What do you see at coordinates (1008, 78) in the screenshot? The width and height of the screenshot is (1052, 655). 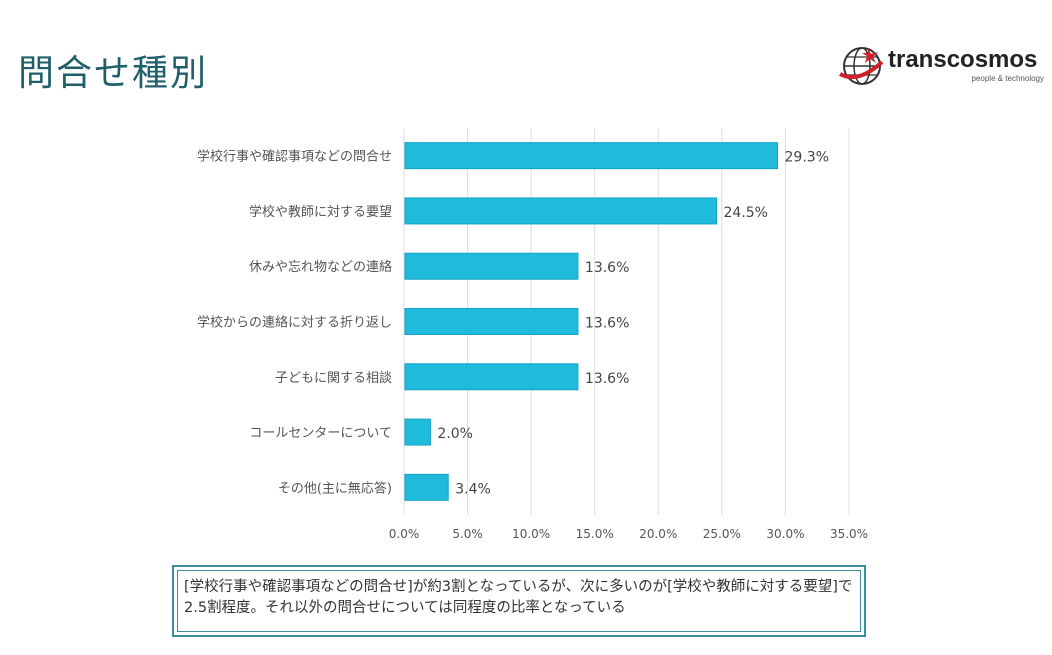 I see `logo-tagline: people & technology` at bounding box center [1008, 78].